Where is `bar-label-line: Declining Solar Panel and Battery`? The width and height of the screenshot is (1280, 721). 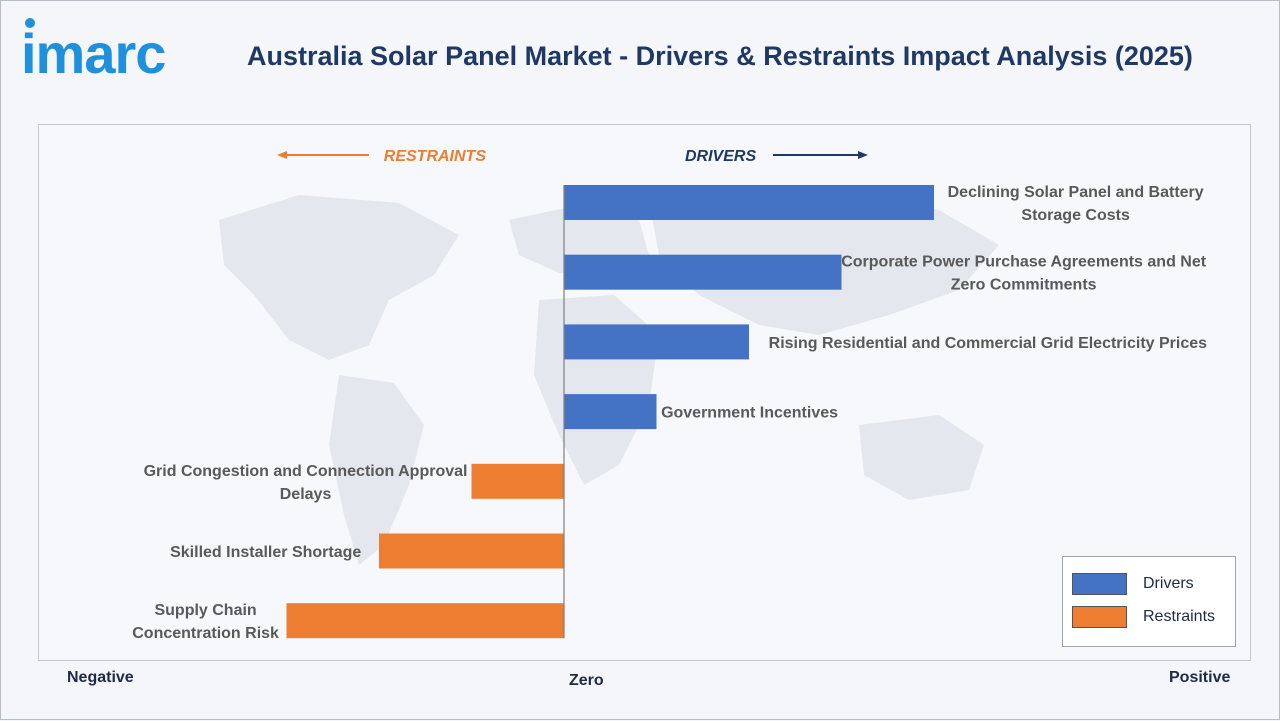
bar-label-line: Declining Solar Panel and Battery is located at coordinates (1076, 192).